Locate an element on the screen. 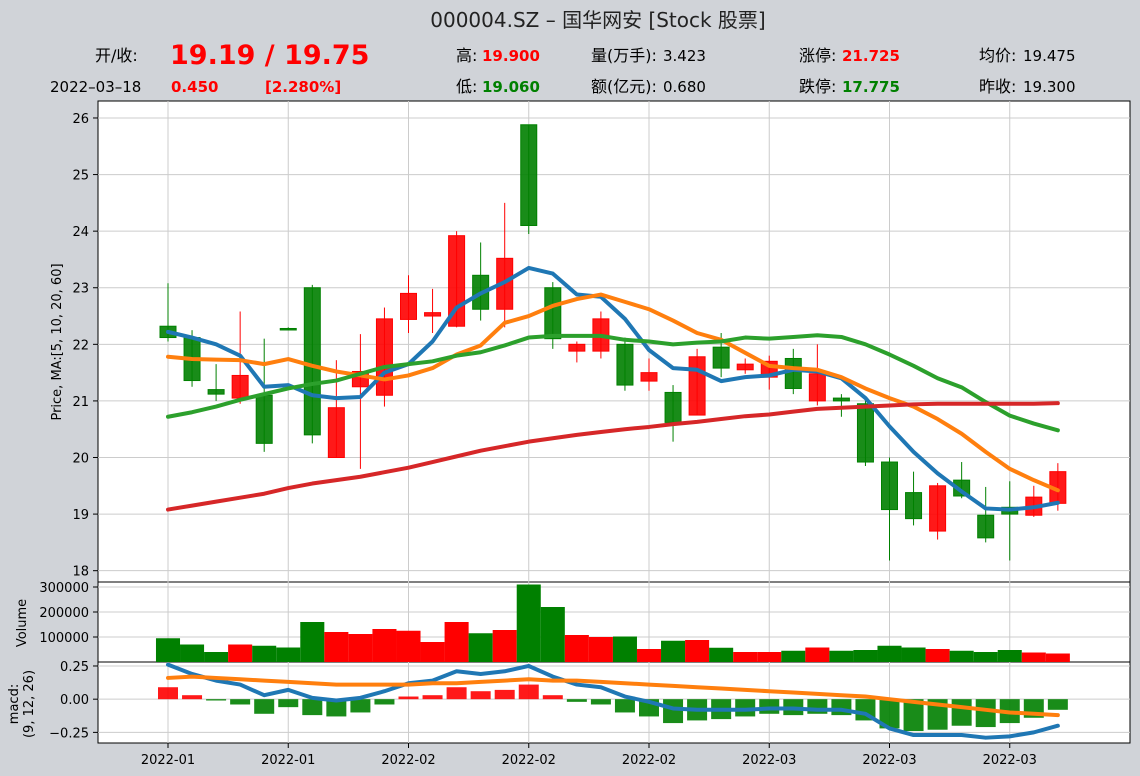 Image resolution: width=1140 pixels, height=776 pixels. macd-ytick-label: 0.25 is located at coordinates (74, 667).